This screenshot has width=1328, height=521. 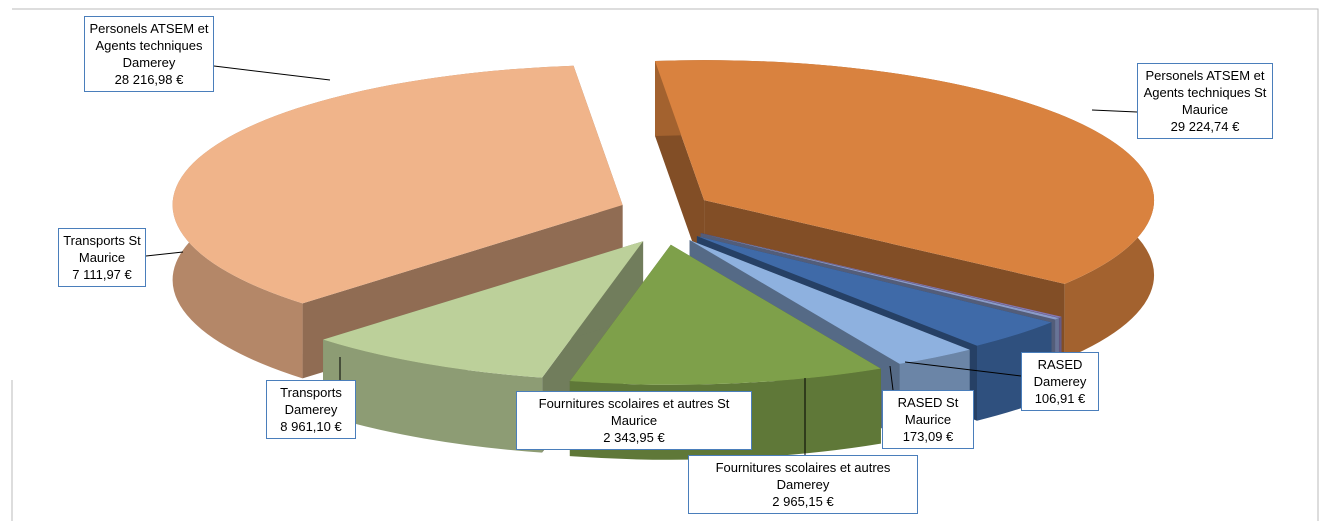 I want to click on label-name: RASED Damerey, so click(x=1060, y=373).